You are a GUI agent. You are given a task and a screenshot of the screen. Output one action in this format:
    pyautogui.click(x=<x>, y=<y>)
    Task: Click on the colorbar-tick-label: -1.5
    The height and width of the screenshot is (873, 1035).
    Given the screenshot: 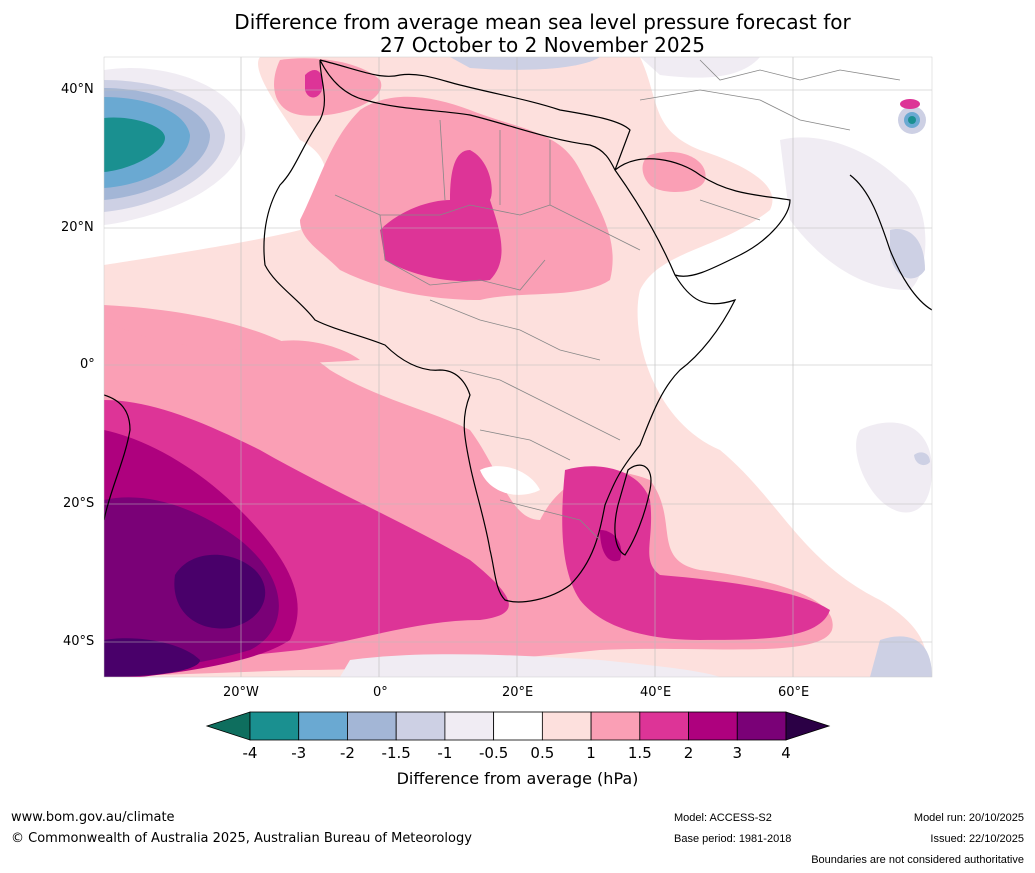 What is the action you would take?
    pyautogui.click(x=396, y=753)
    